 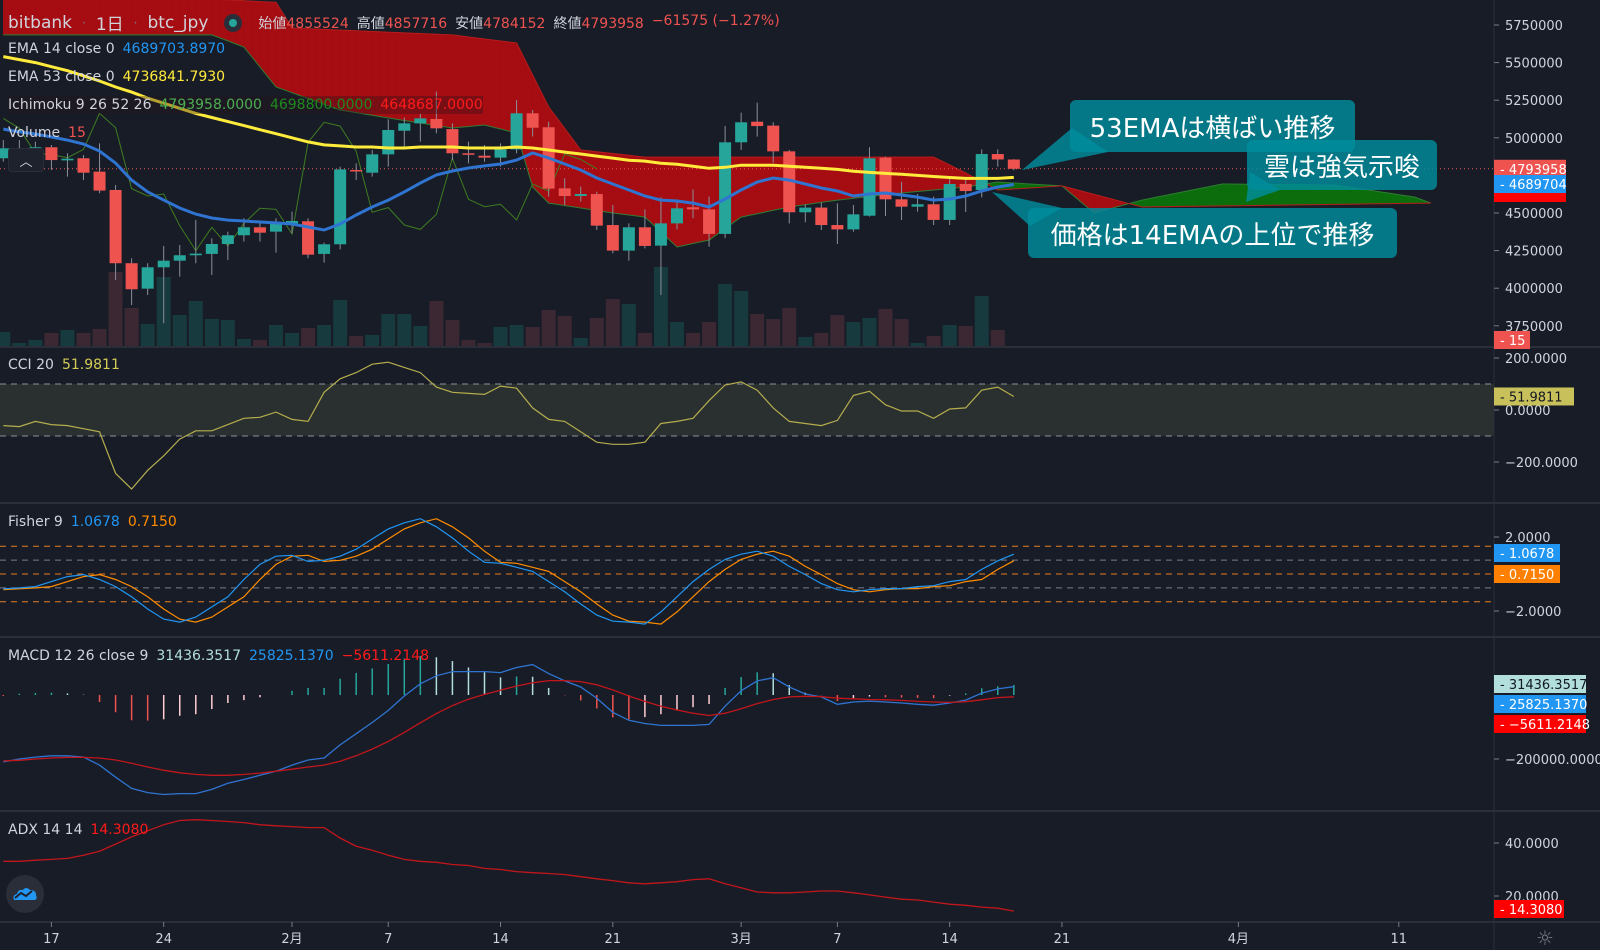 I want to click on tradingview-logo, so click(x=25, y=894).